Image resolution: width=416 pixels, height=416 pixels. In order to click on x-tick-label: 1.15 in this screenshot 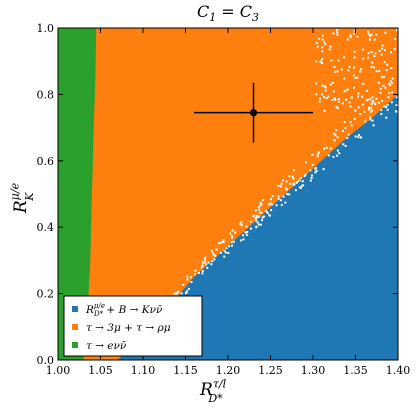, I will do `click(185, 370)`.